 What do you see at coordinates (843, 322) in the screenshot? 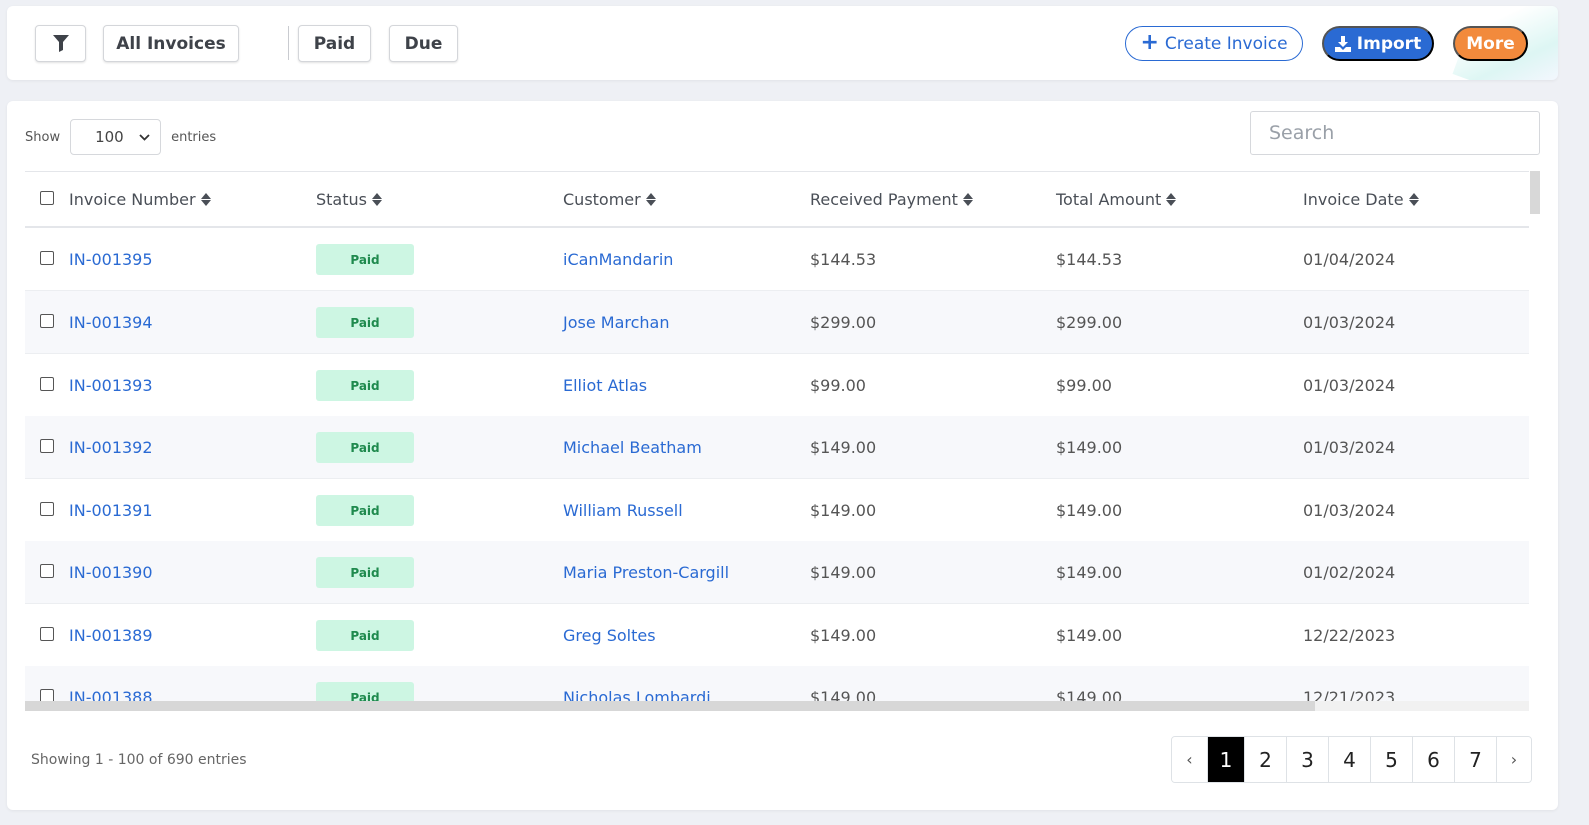
I see `received-payment-cell: $299.00` at bounding box center [843, 322].